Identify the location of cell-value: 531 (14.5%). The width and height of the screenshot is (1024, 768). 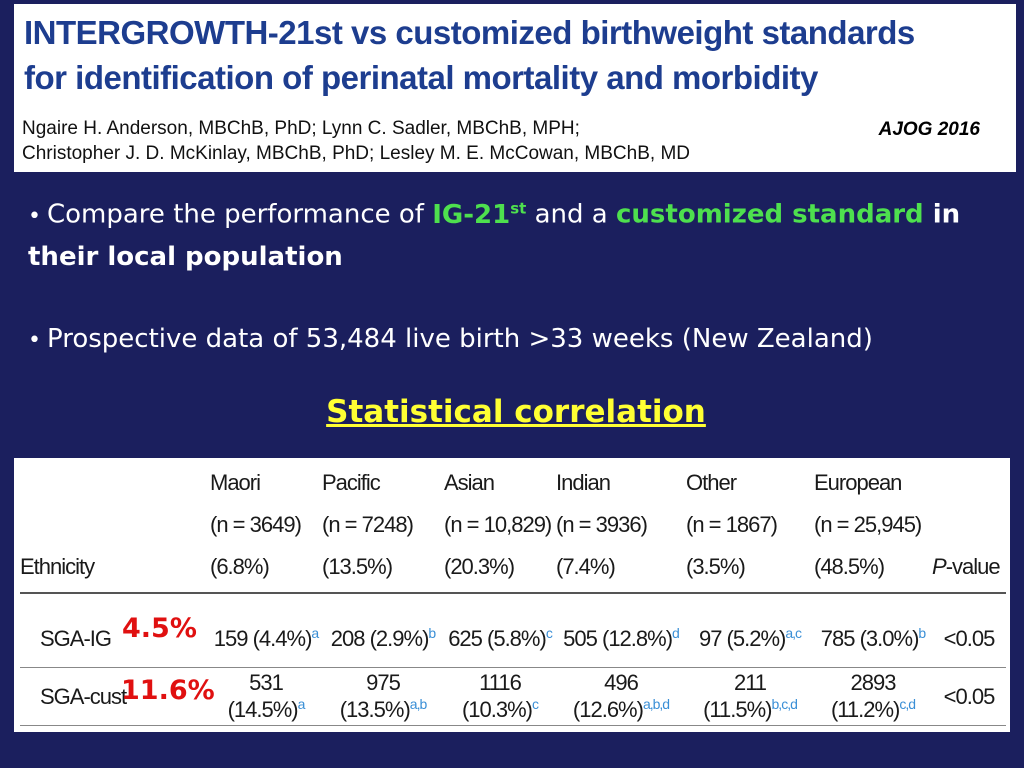
(263, 696).